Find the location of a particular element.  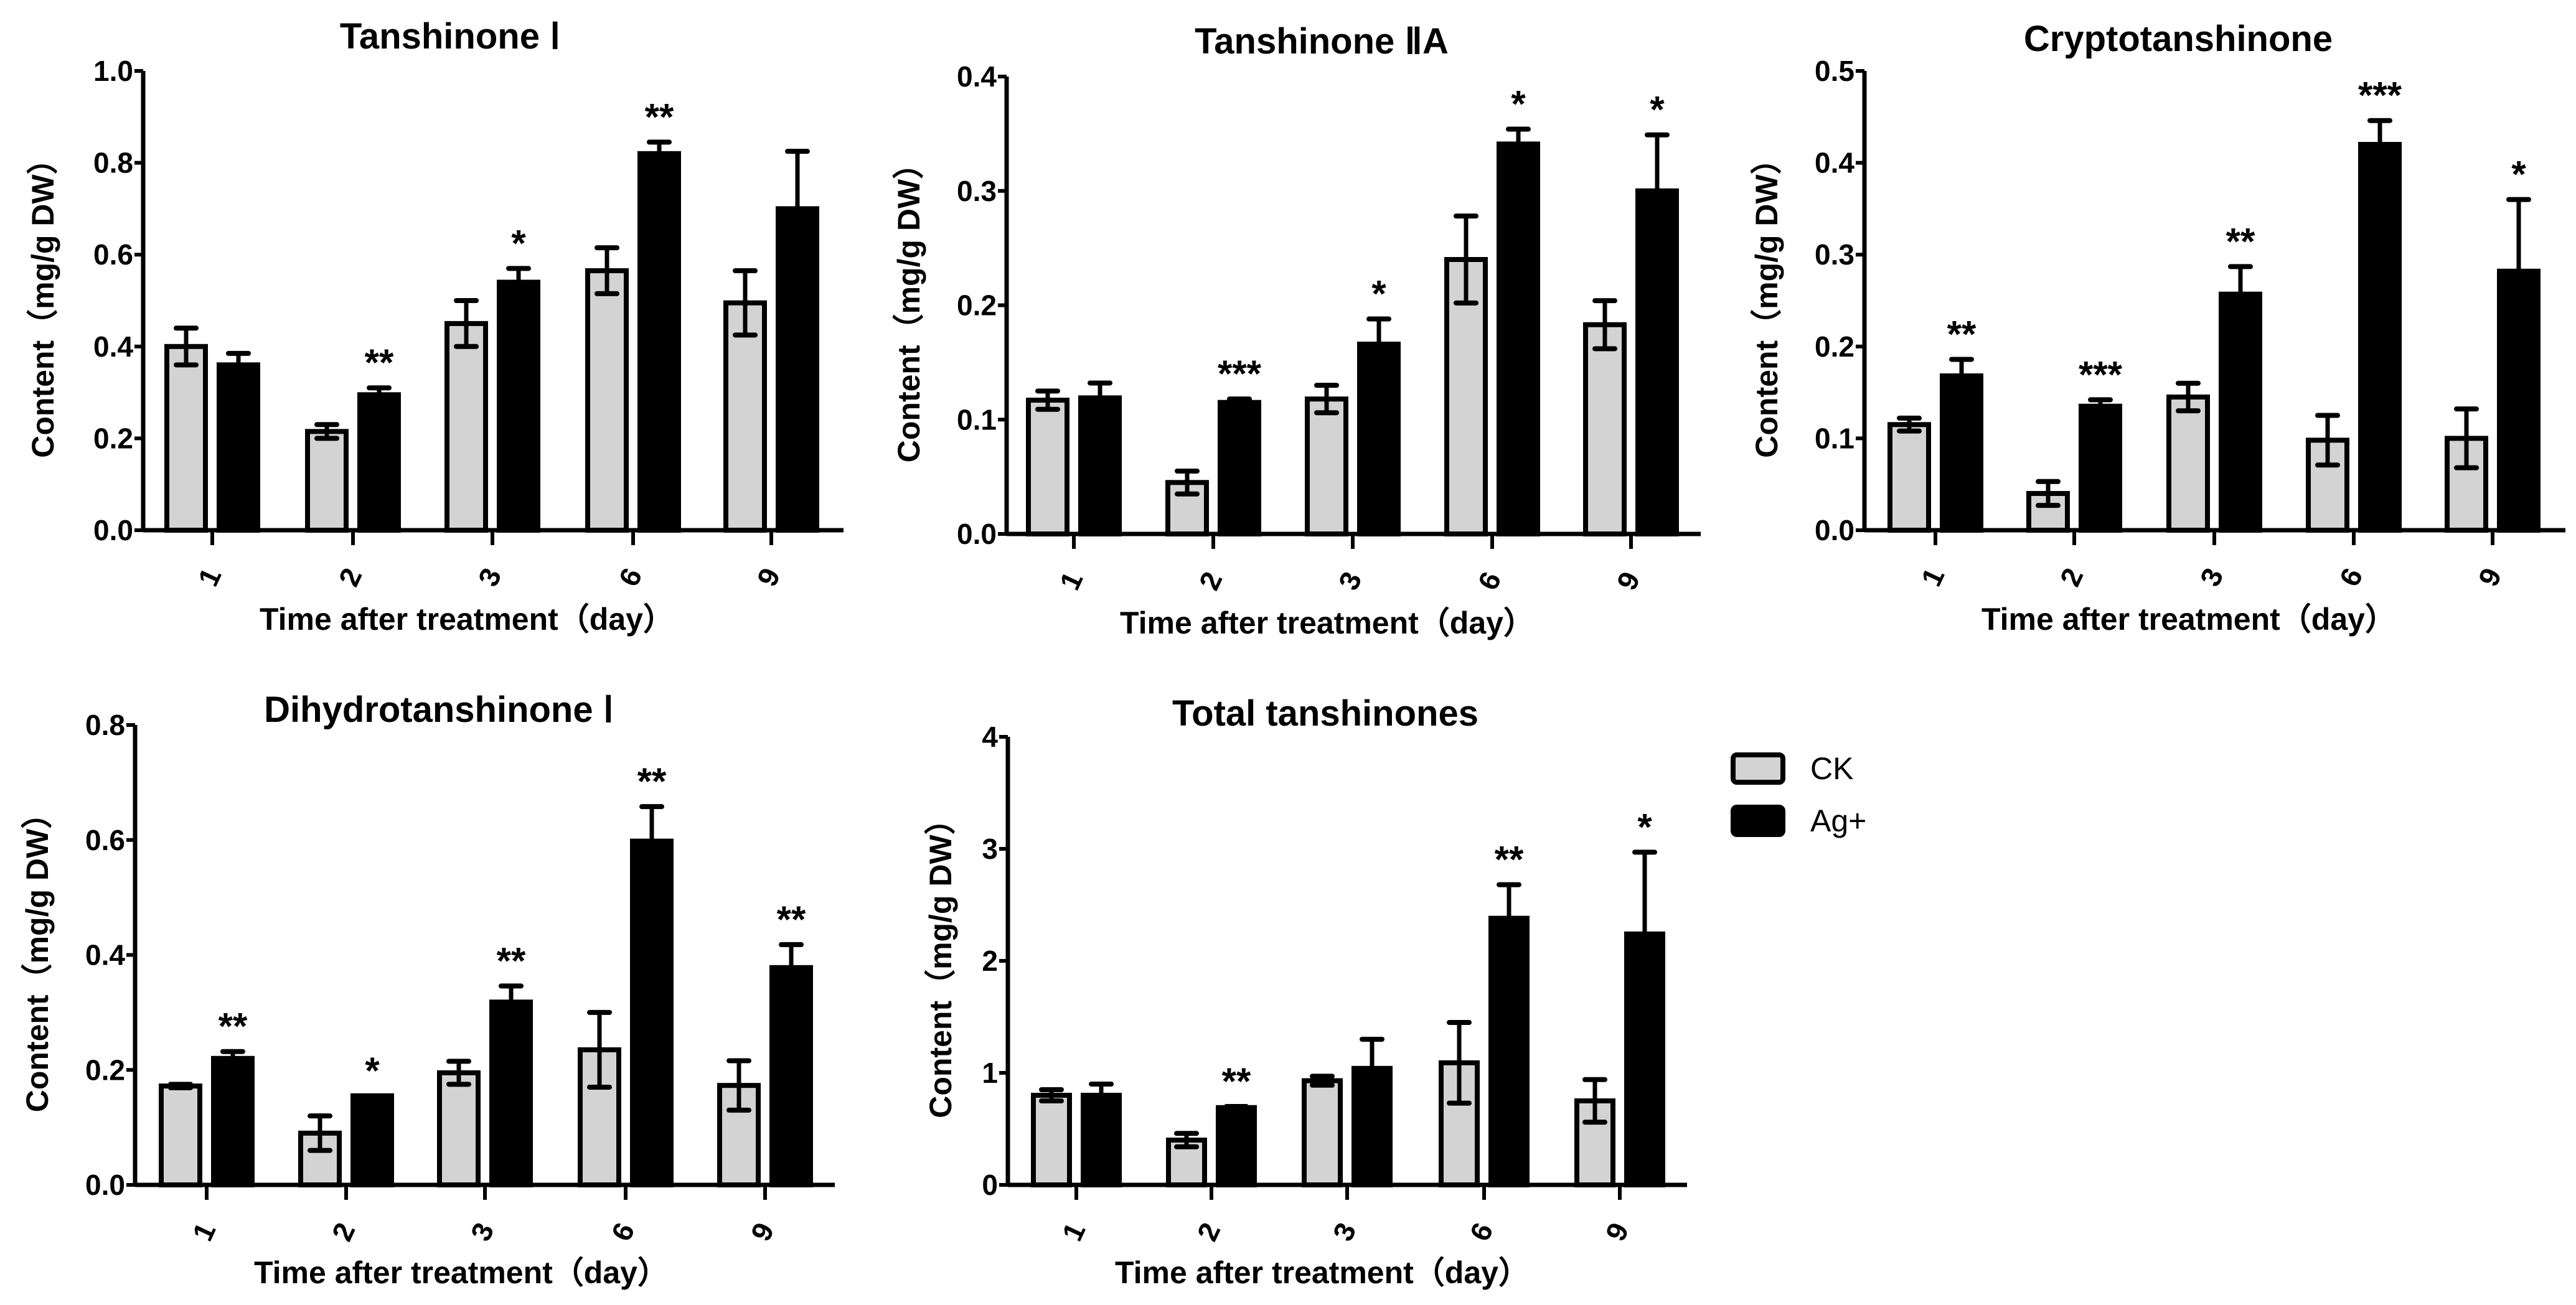

y-tick-label: 0.3 is located at coordinates (1834, 255).